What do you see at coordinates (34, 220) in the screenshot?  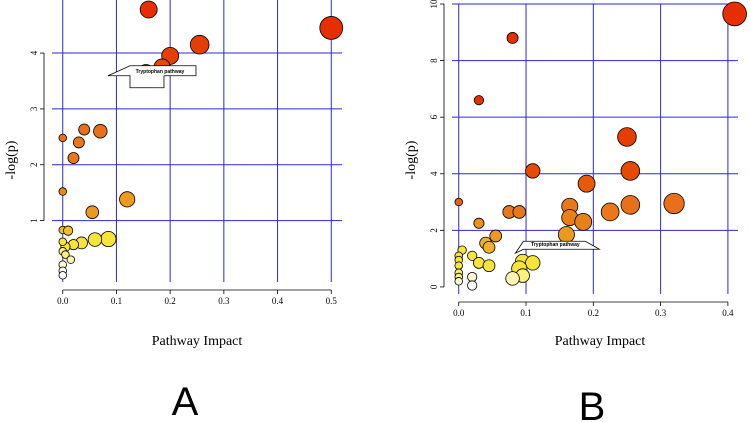 I see `y-tick-label: 1` at bounding box center [34, 220].